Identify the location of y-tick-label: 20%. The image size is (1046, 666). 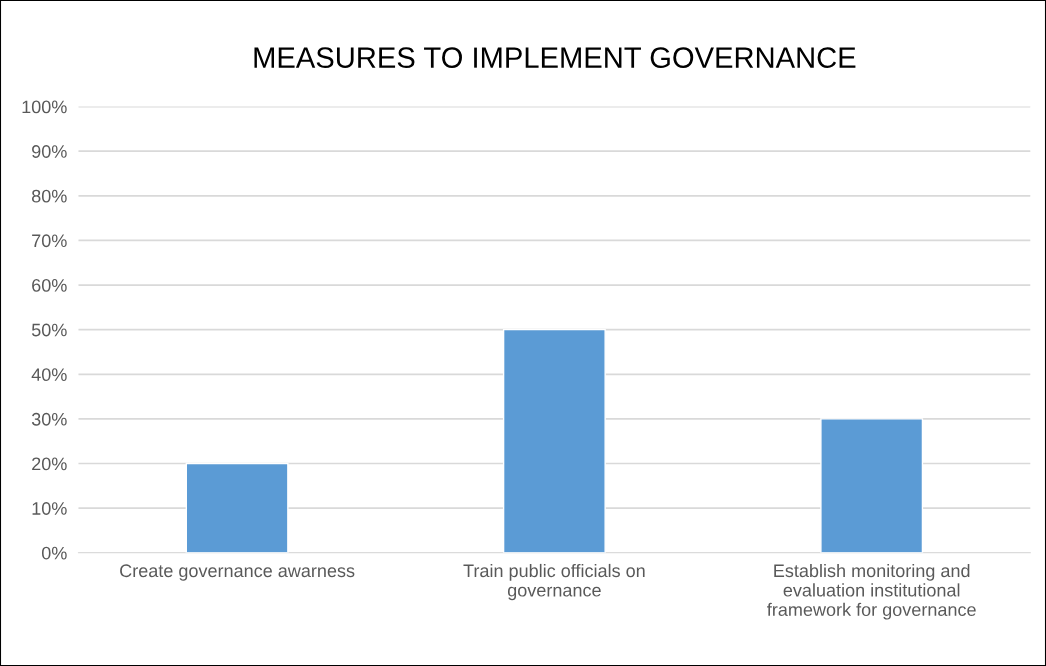
(49, 464).